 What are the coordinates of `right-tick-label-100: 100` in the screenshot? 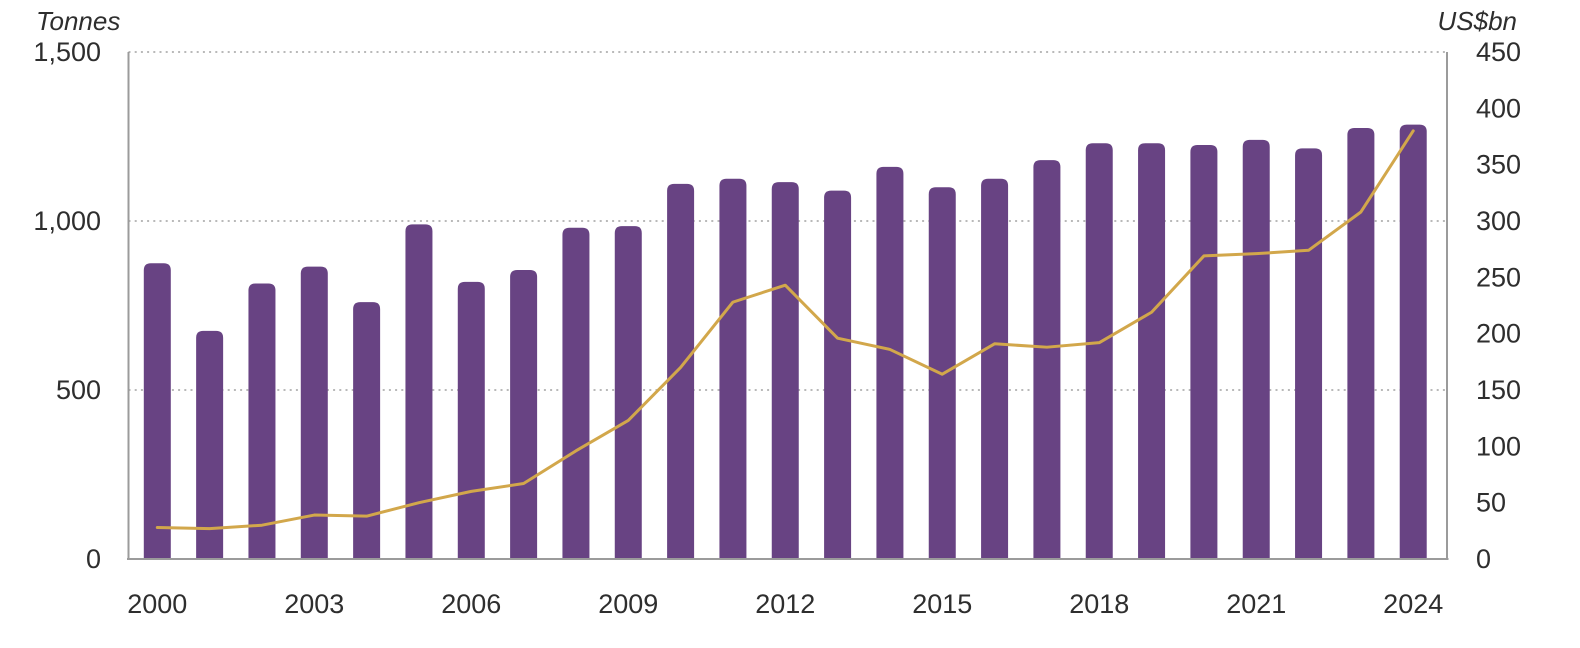 It's located at (1498, 446).